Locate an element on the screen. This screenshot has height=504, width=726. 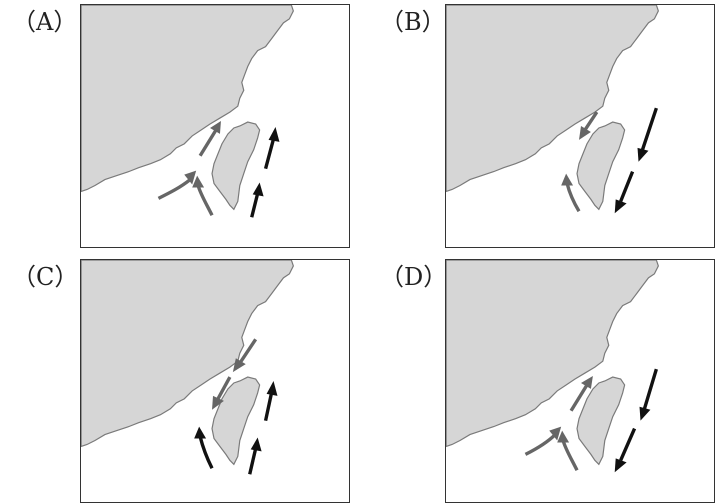
map-a-svg is located at coordinates (187, 111).